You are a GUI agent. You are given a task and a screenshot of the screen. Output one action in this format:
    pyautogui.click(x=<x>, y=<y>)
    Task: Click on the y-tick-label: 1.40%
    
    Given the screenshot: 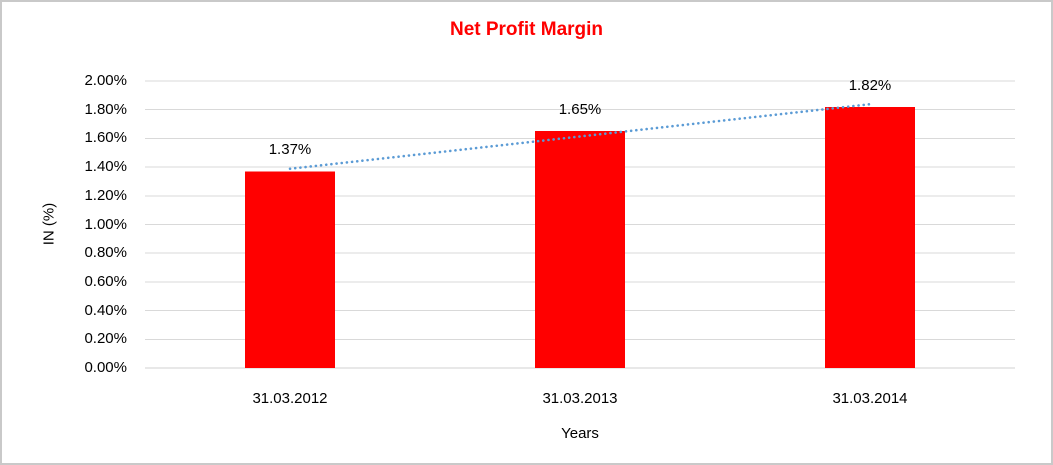 What is the action you would take?
    pyautogui.click(x=105, y=167)
    